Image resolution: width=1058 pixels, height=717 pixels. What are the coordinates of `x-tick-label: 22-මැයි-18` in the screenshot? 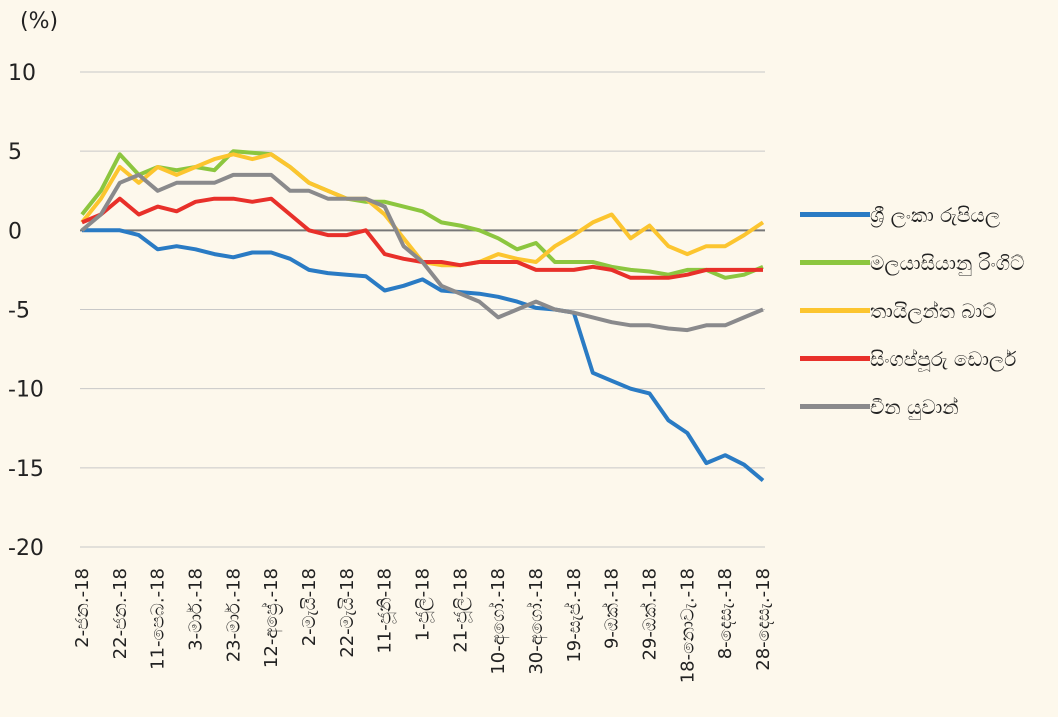 It's located at (347, 613).